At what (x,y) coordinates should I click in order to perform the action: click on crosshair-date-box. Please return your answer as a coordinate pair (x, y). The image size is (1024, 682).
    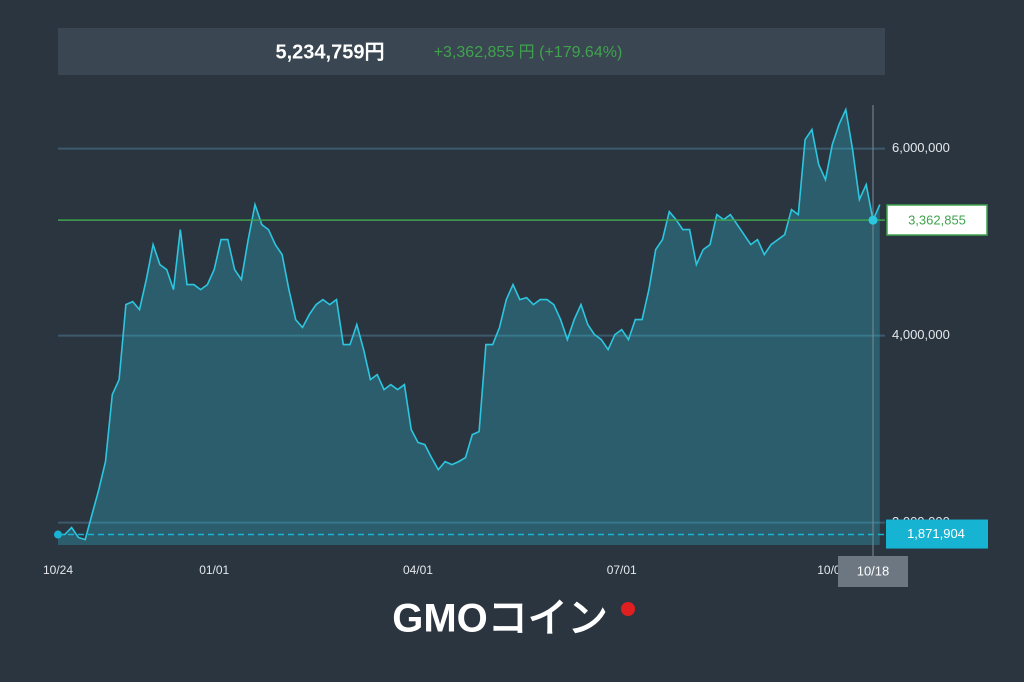
    Looking at the image, I should click on (873, 571).